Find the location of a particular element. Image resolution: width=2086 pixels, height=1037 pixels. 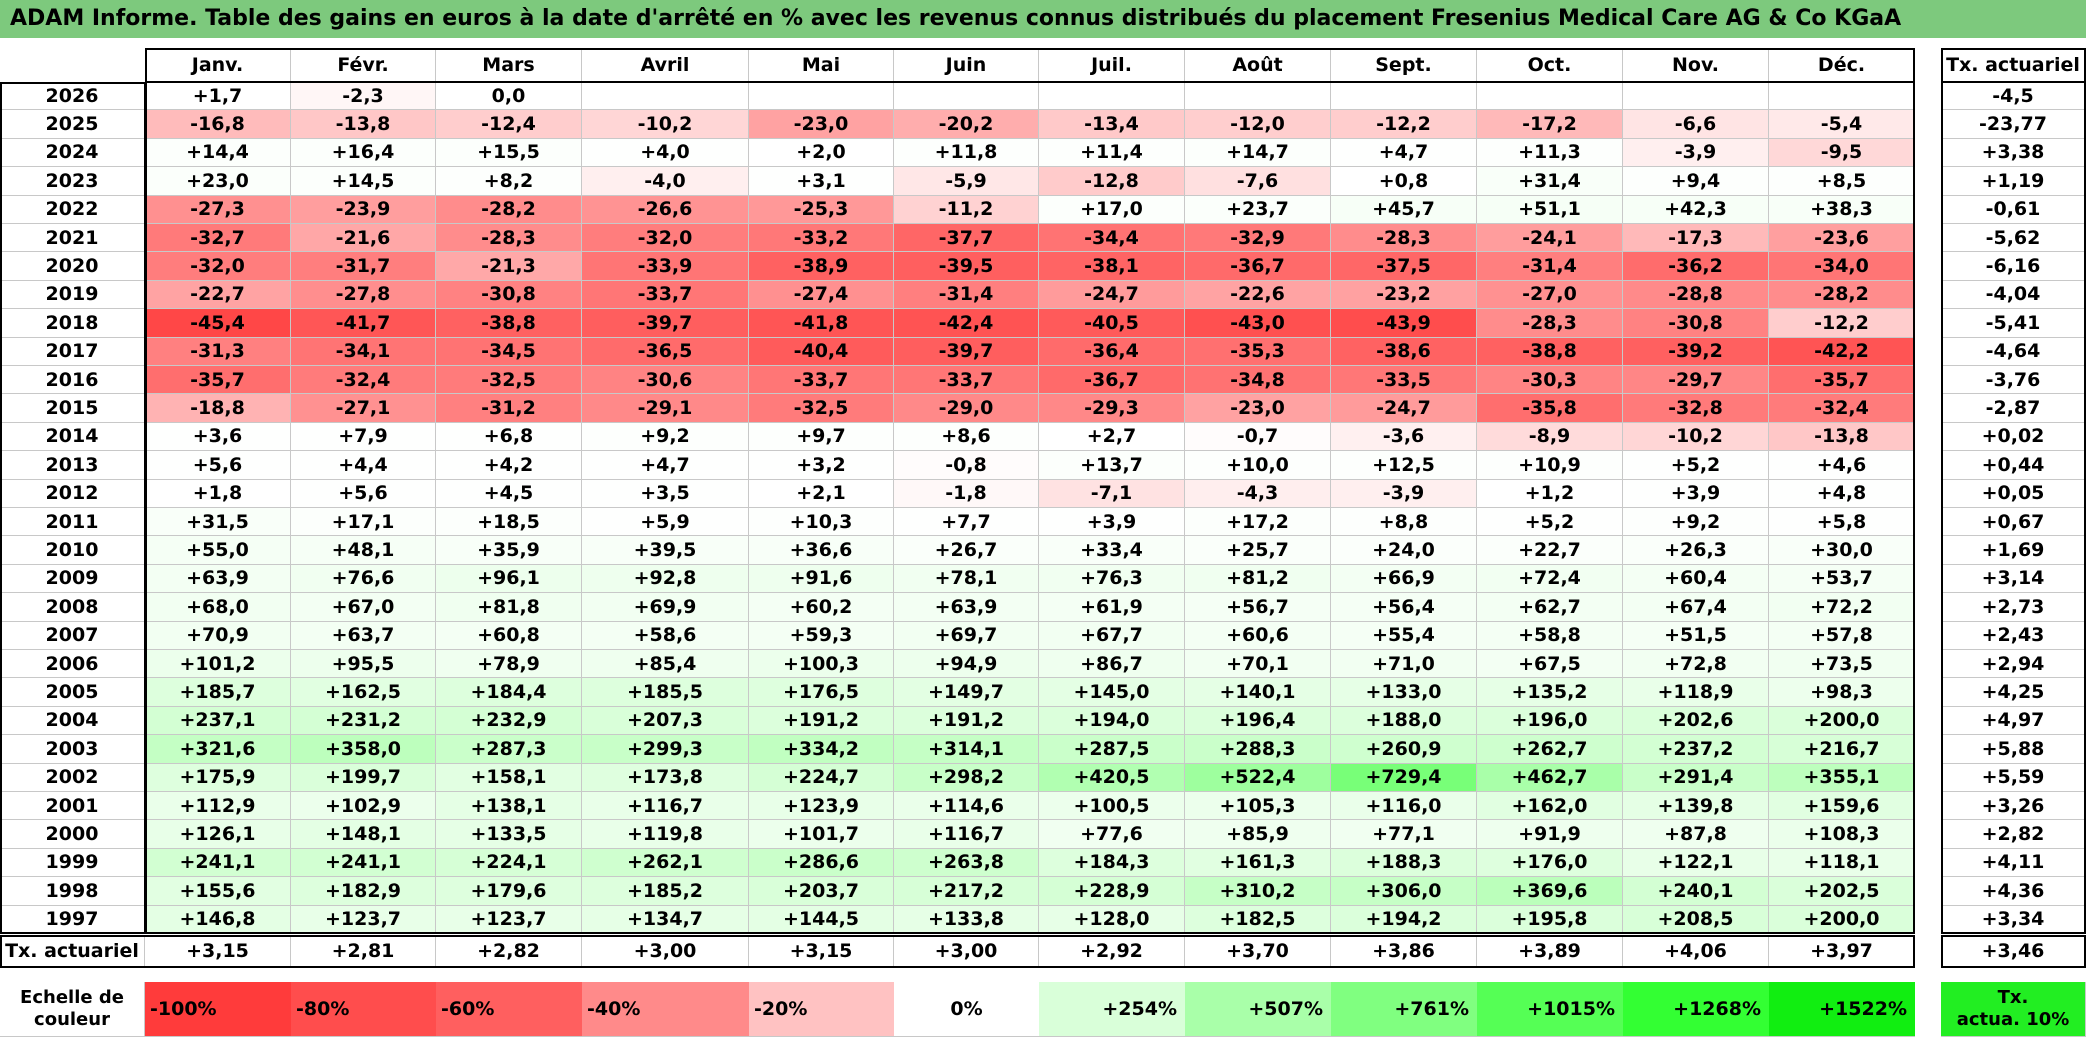

table-cell: +68,0 is located at coordinates (218, 607).